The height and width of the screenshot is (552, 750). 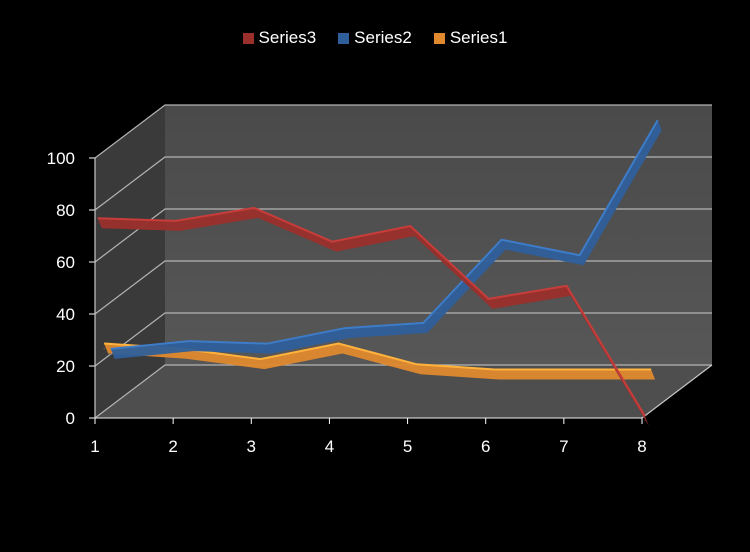 What do you see at coordinates (251, 446) in the screenshot?
I see `x-tick-label: 3` at bounding box center [251, 446].